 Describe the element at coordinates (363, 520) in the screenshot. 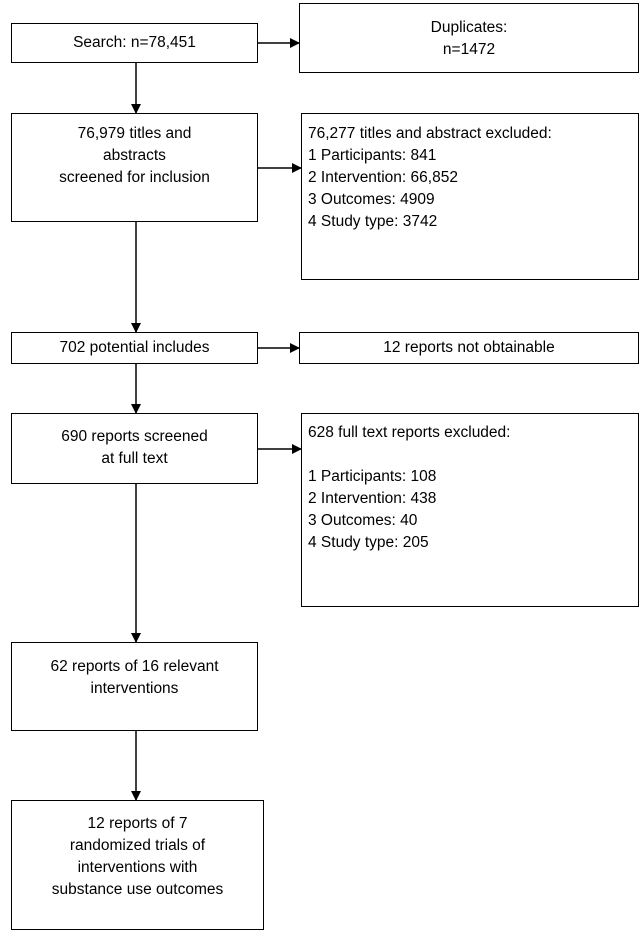

I see `fulltext-excluded-item-3: 3 Outcomes: 40` at that location.